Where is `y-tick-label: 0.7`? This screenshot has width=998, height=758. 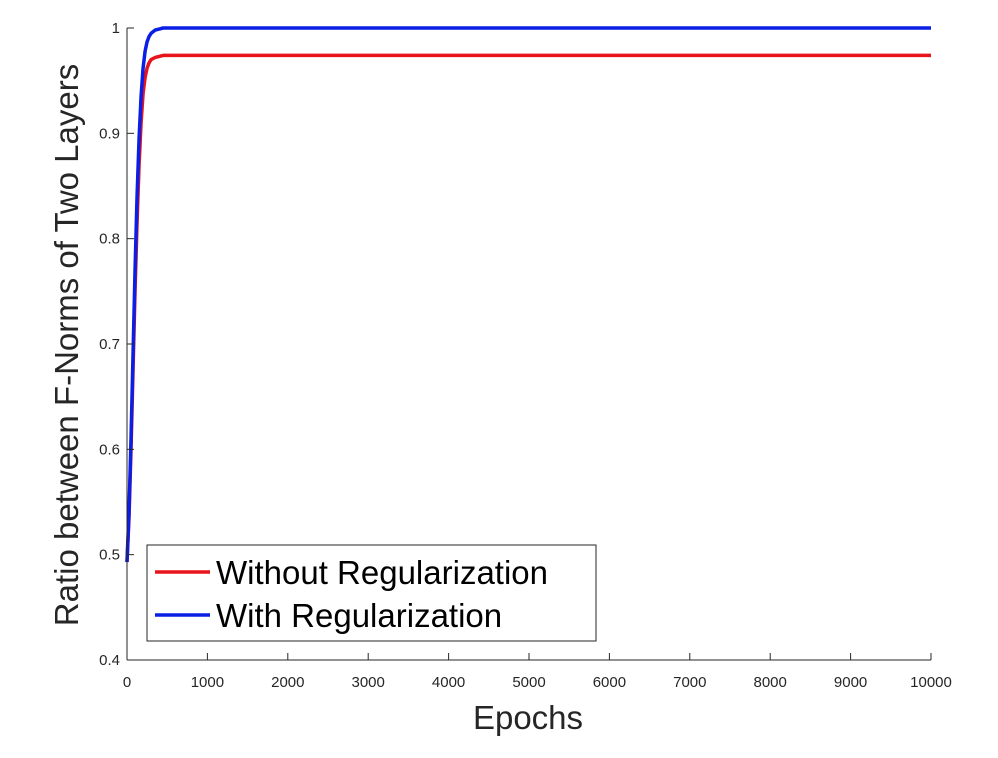
y-tick-label: 0.7 is located at coordinates (109, 344).